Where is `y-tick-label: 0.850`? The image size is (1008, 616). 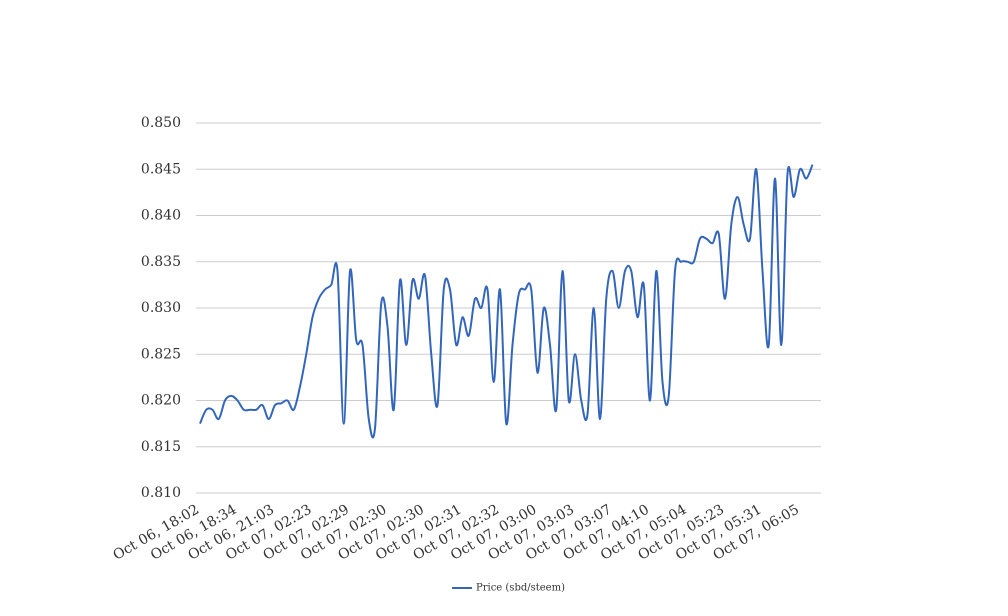 y-tick-label: 0.850 is located at coordinates (161, 123).